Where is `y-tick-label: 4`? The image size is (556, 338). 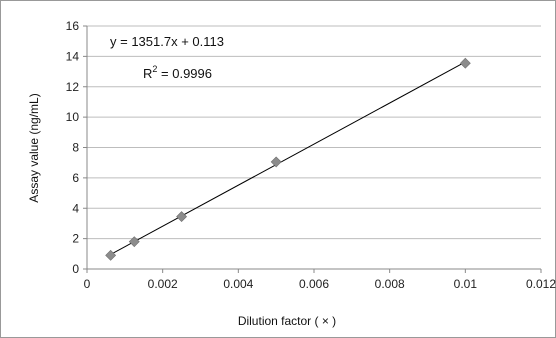
y-tick-label: 4 is located at coordinates (75, 208).